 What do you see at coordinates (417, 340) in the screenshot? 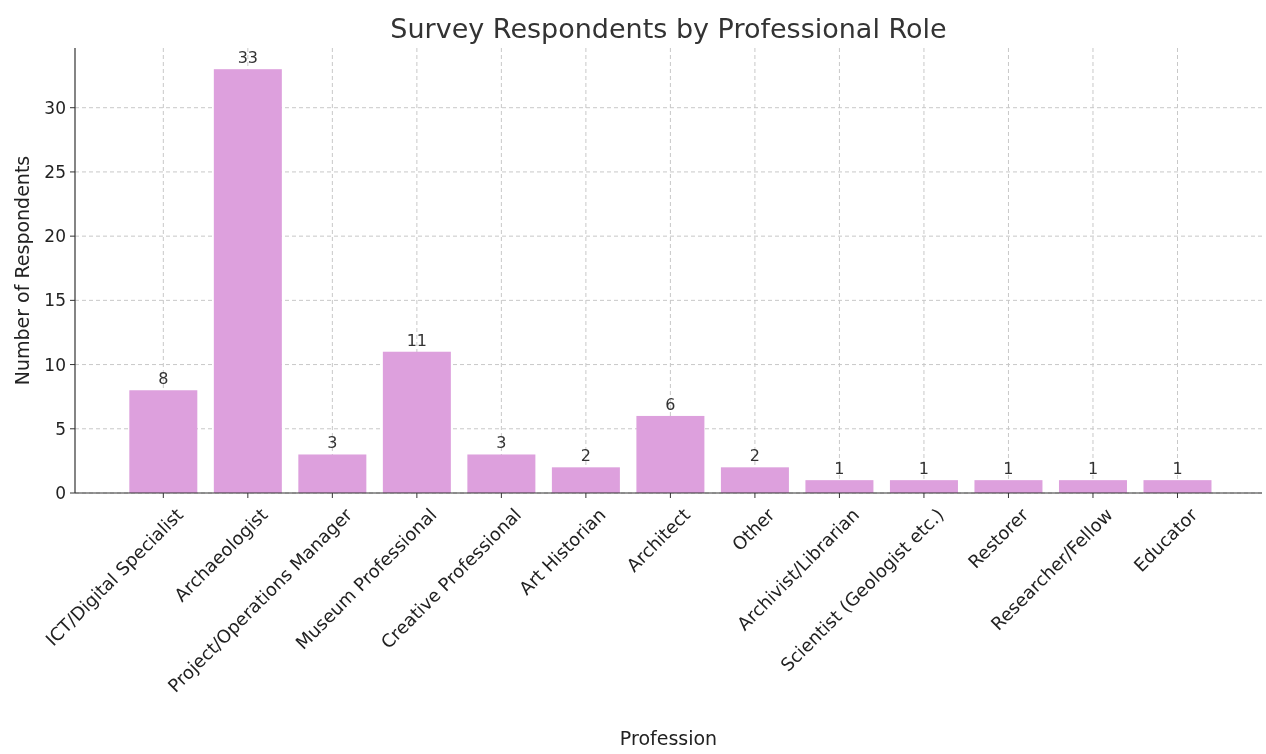
I see `data-label: 11` at bounding box center [417, 340].